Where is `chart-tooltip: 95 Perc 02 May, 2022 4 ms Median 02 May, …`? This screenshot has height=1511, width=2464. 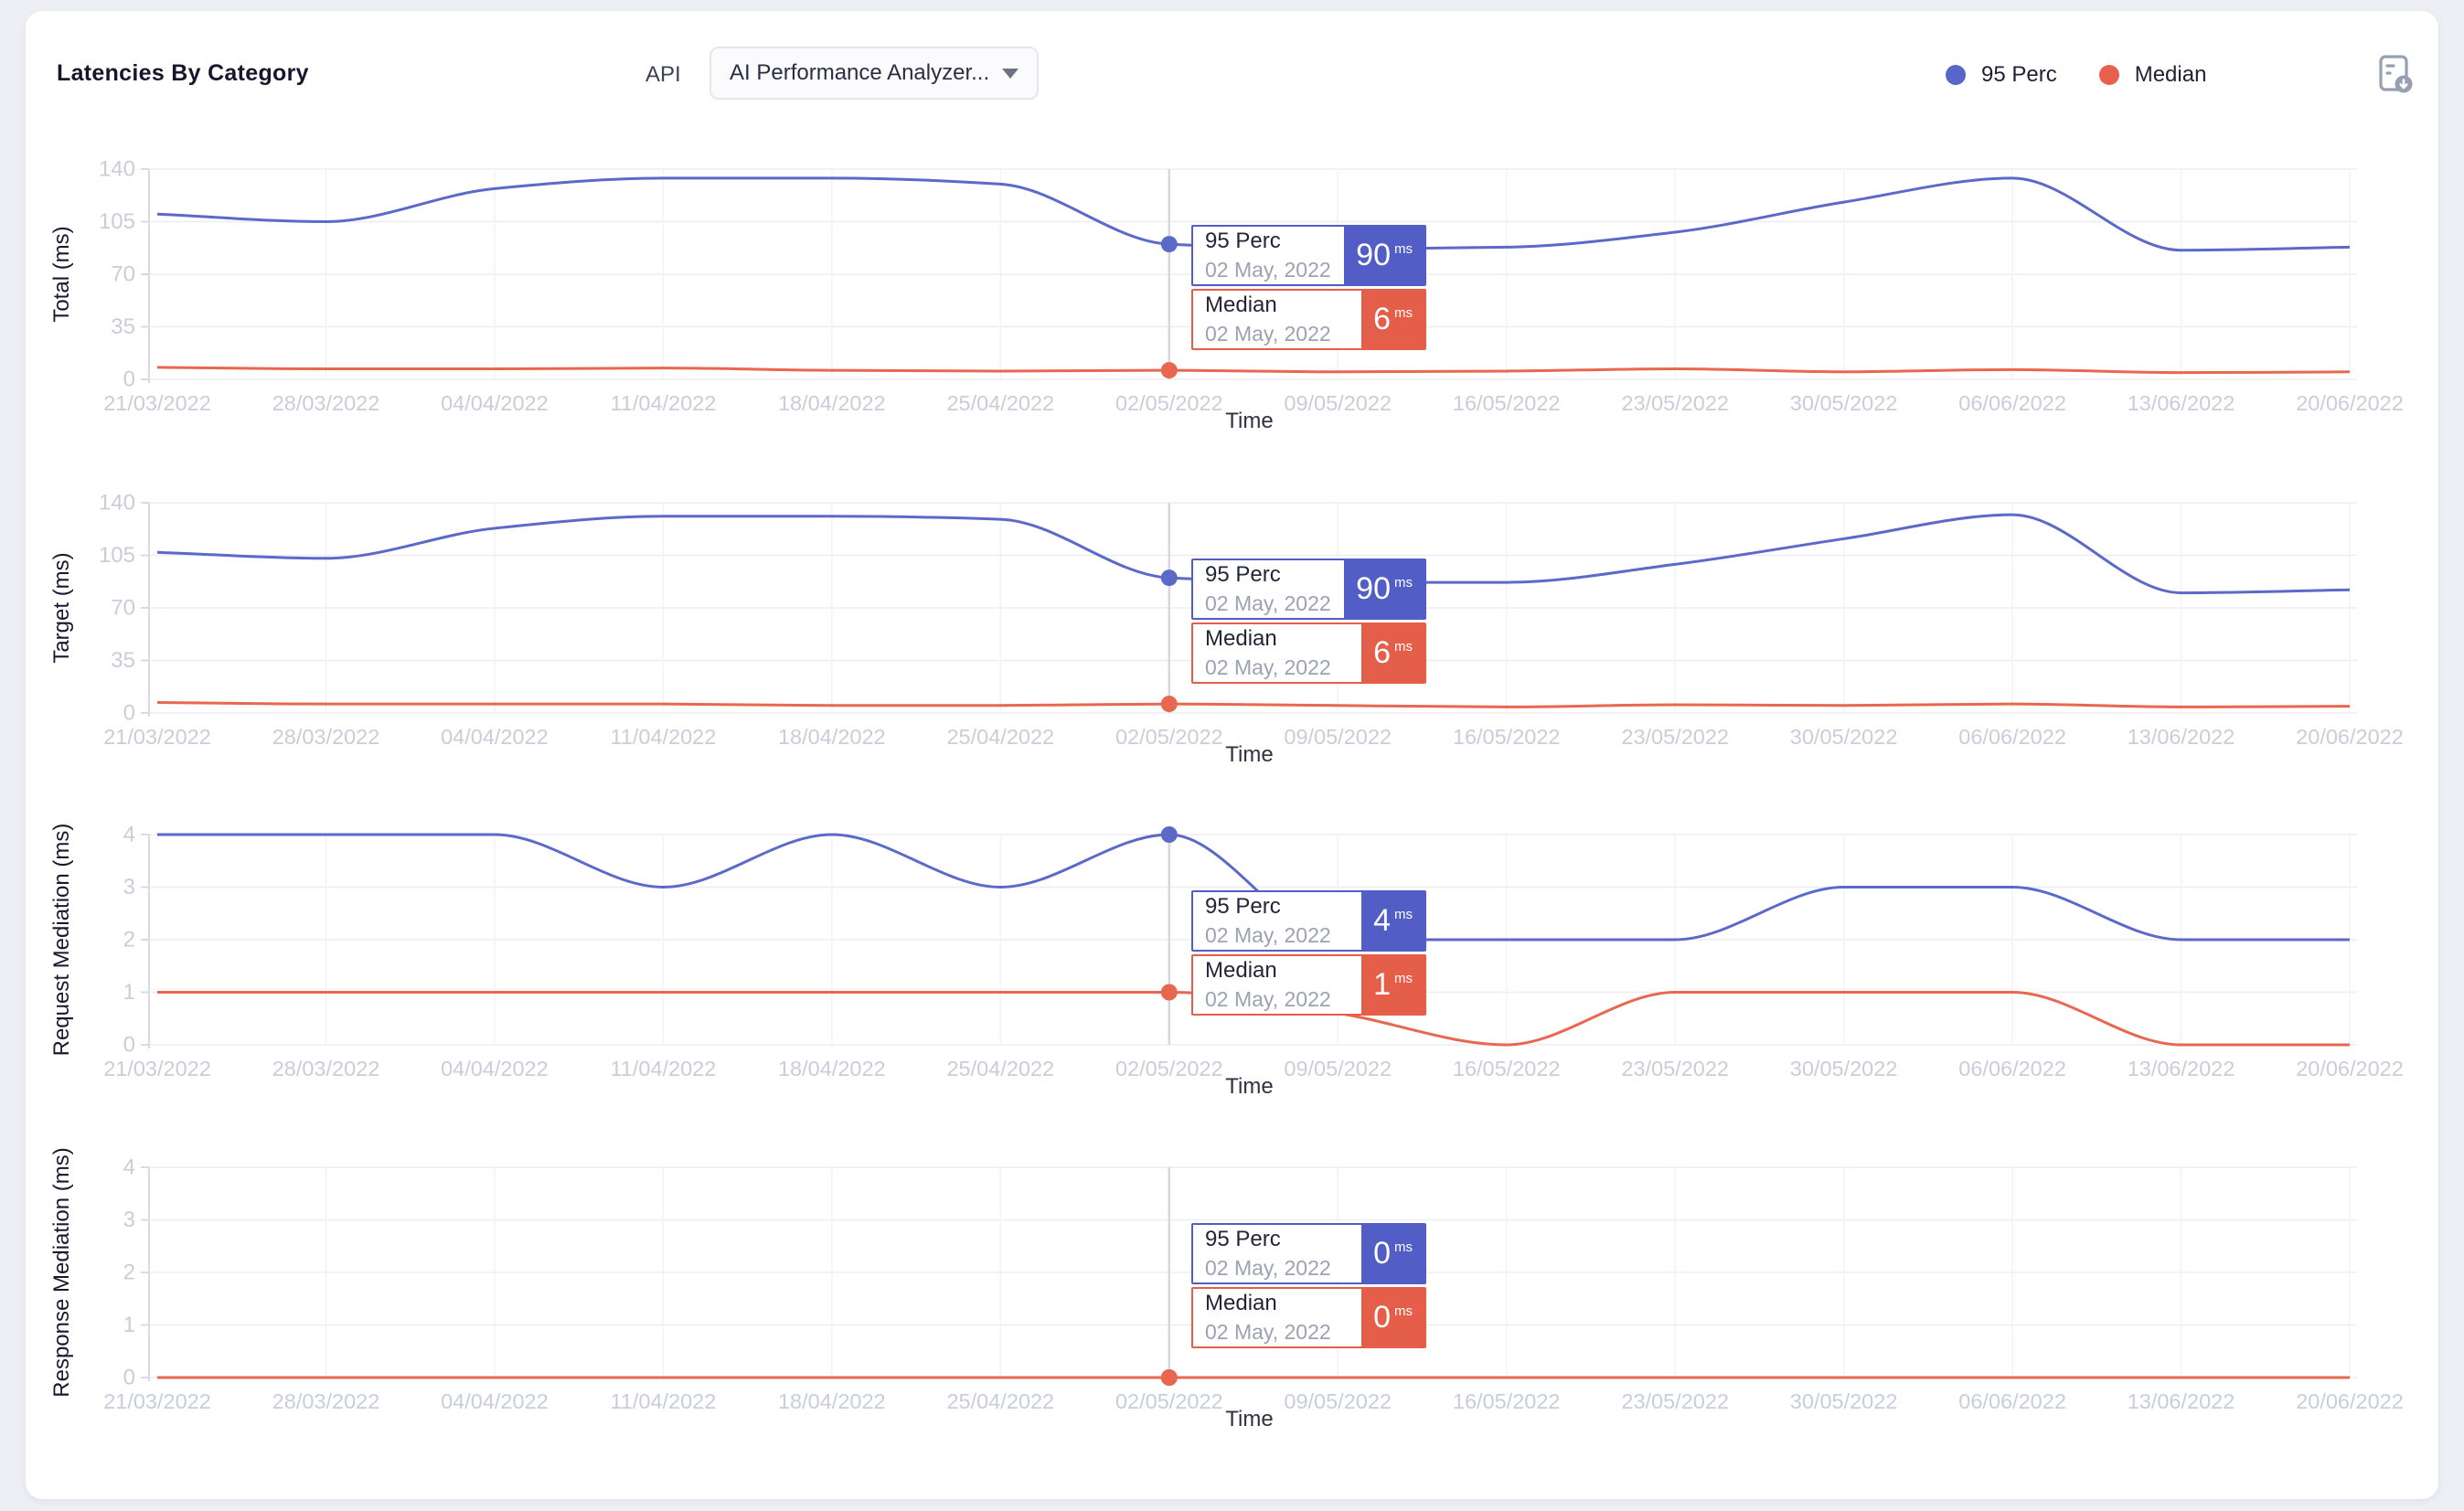 chart-tooltip: 95 Perc 02 May, 2022 4 ms Median 02 May, … is located at coordinates (1308, 954).